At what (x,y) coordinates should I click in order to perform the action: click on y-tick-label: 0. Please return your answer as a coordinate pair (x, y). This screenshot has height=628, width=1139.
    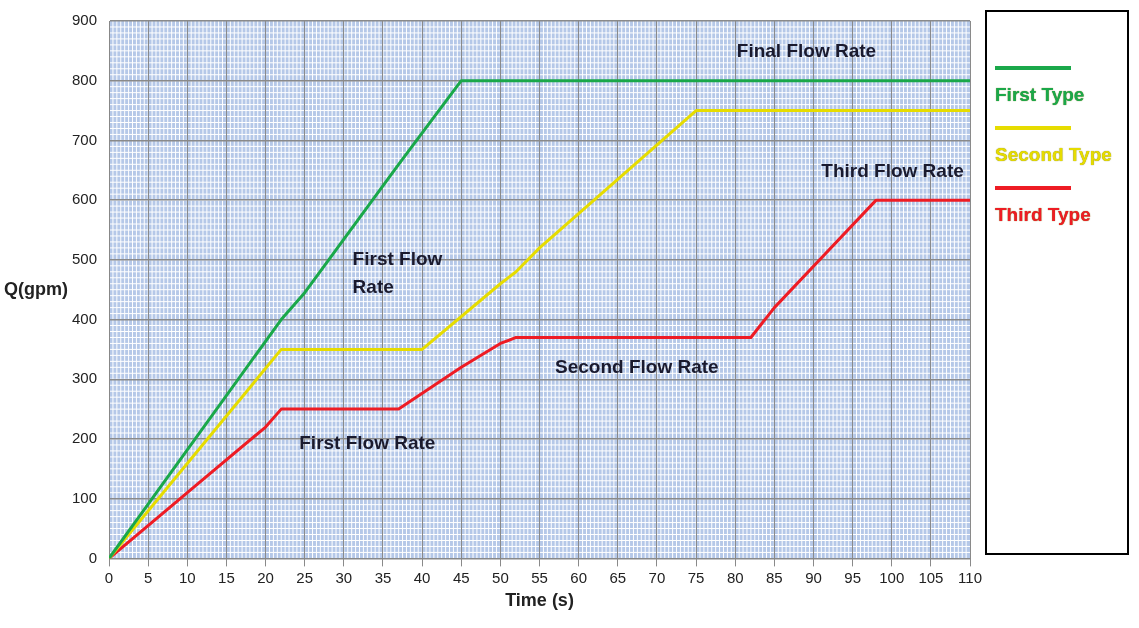
    Looking at the image, I should click on (93, 557).